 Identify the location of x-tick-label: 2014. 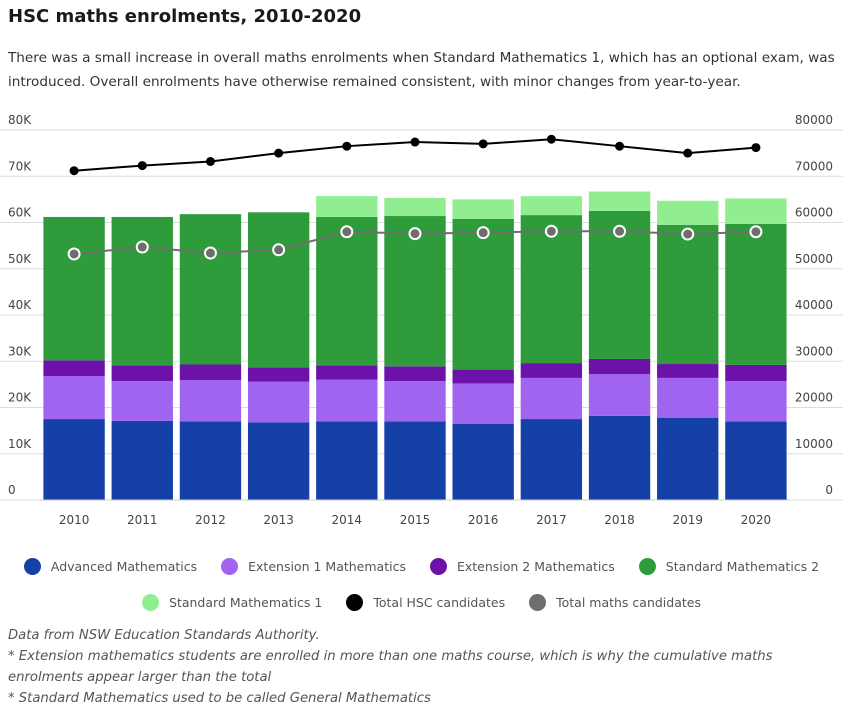
(347, 520).